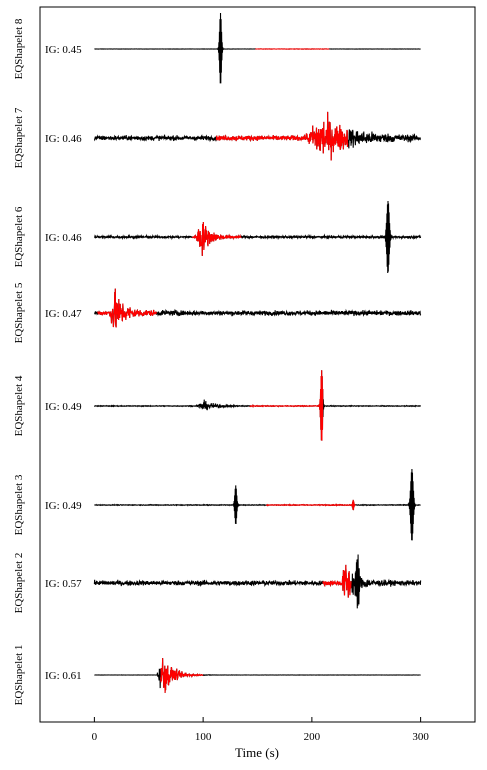 This screenshot has width=487, height=770. I want to click on series-name-label: EQShapelet 2, so click(19, 583).